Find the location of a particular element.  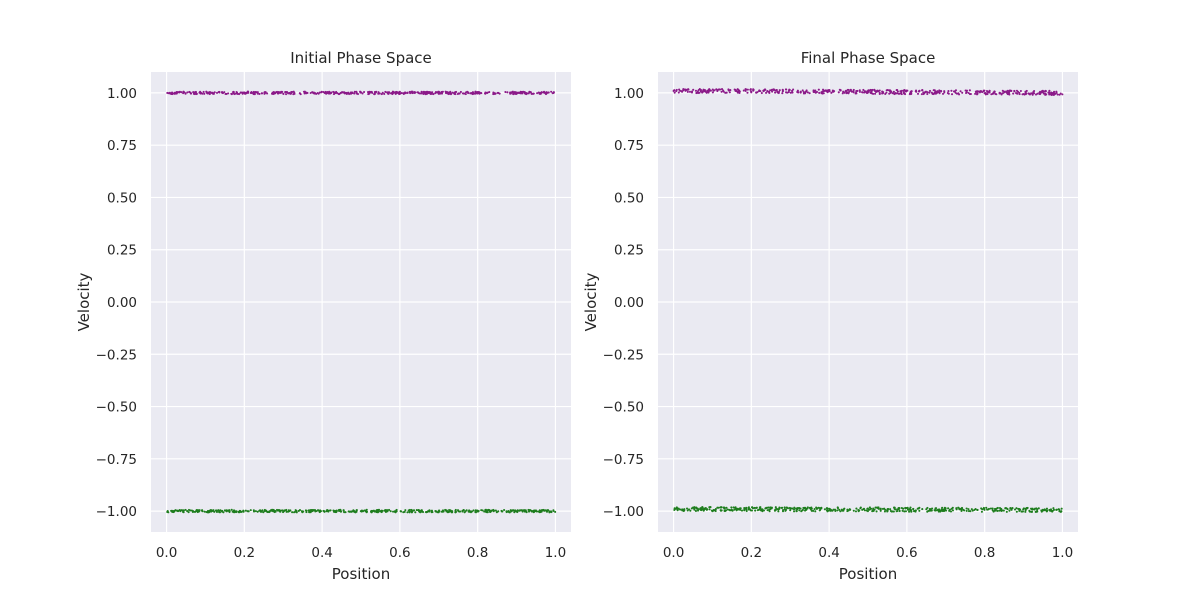

y-tick-label: 1.00 is located at coordinates (122, 94).